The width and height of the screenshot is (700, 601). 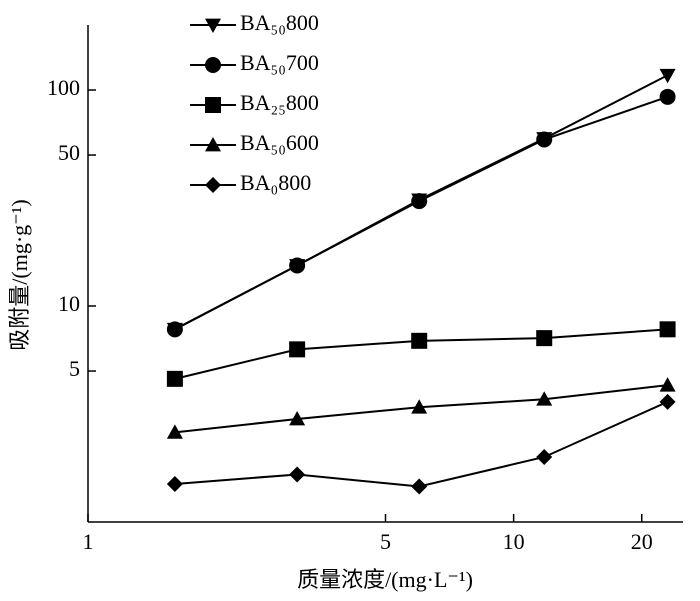 I want to click on x-tick-label: 5, so click(x=385, y=541).